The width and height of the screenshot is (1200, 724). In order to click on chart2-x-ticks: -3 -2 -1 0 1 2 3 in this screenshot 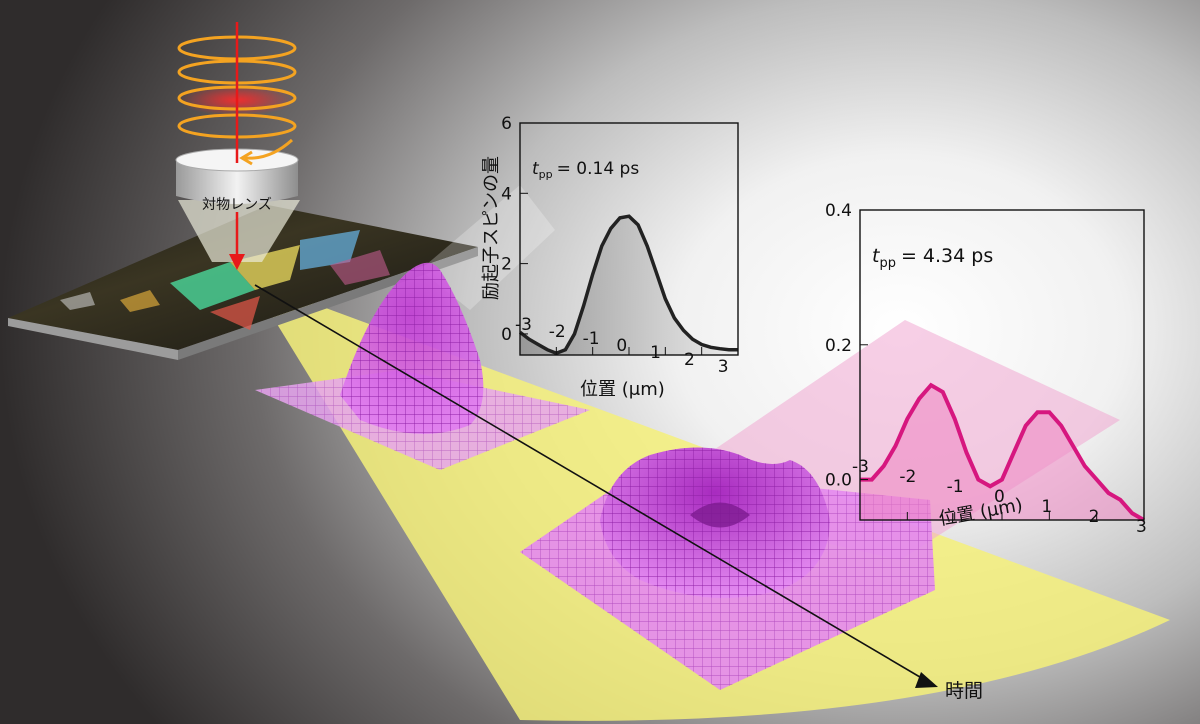, I will do `click(999, 497)`.